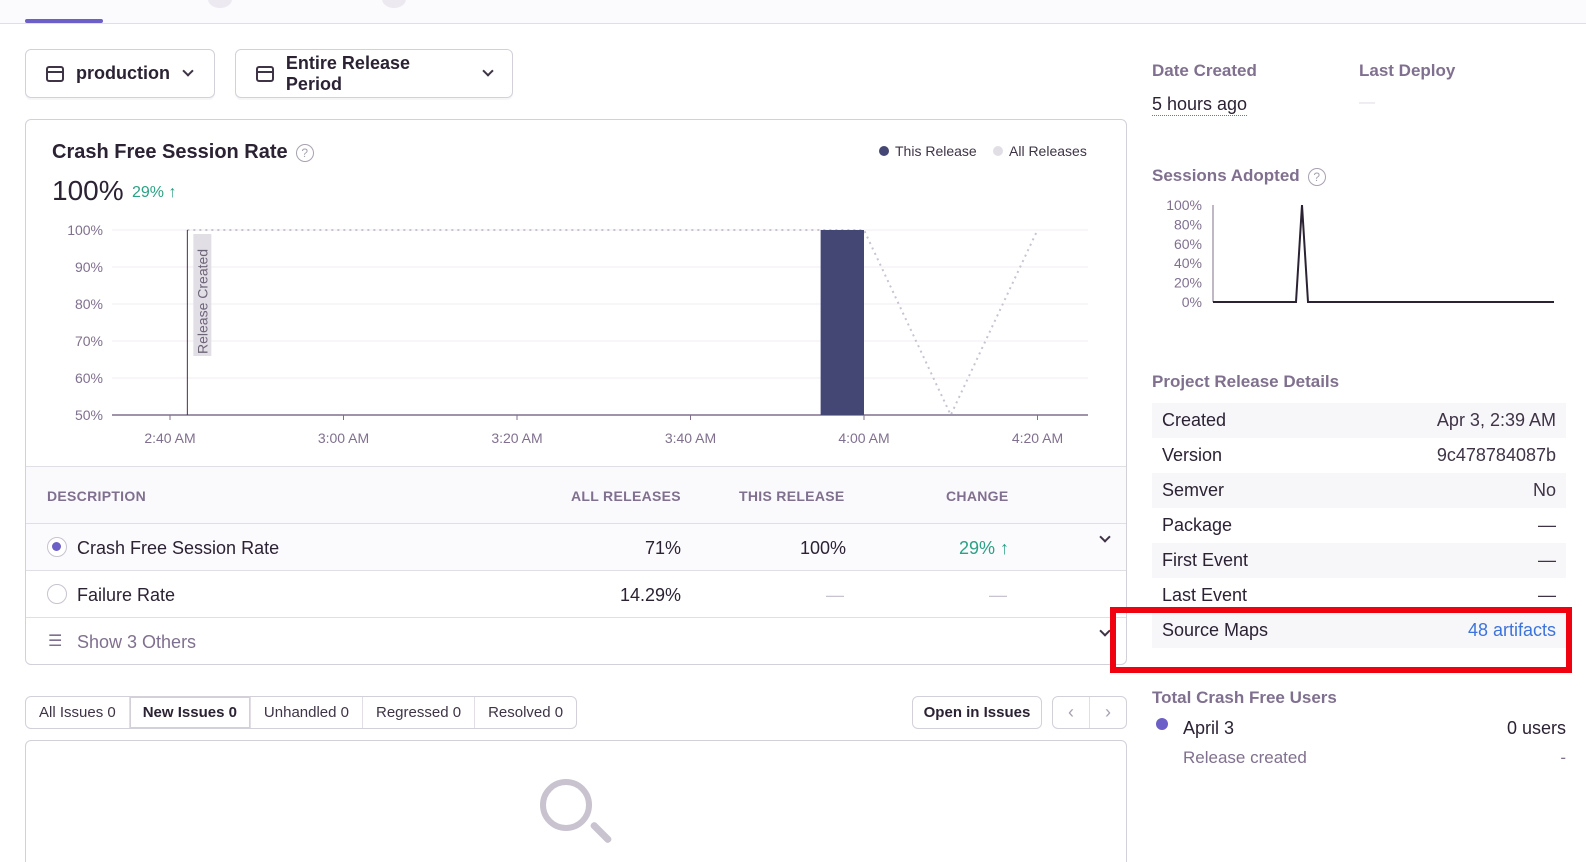 This screenshot has height=862, width=1586. What do you see at coordinates (1071, 712) in the screenshot?
I see `prev-page-button: ‹` at bounding box center [1071, 712].